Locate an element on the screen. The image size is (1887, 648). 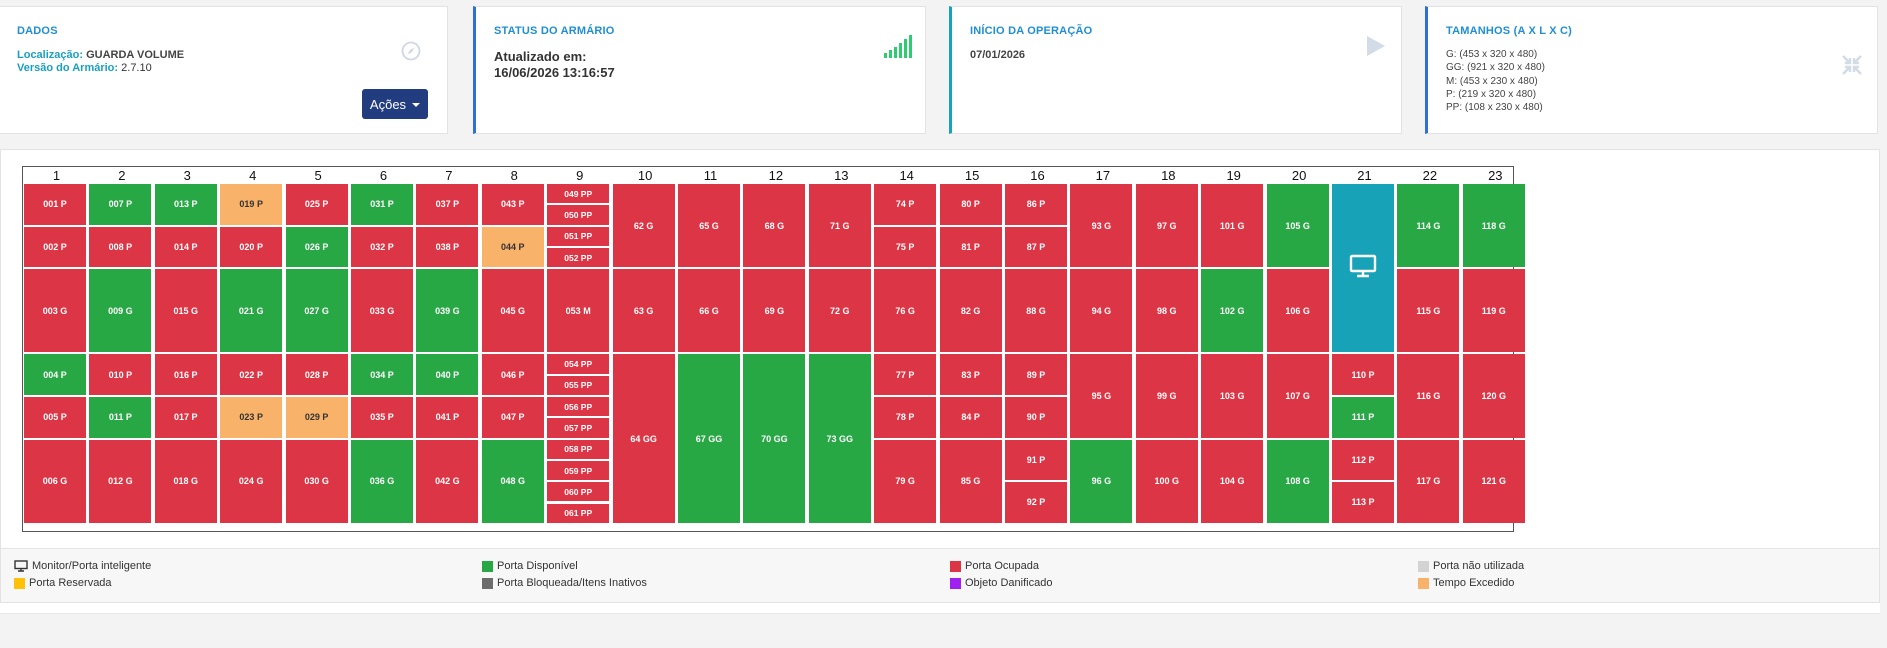
locker-door: 79 G is located at coordinates (905, 481).